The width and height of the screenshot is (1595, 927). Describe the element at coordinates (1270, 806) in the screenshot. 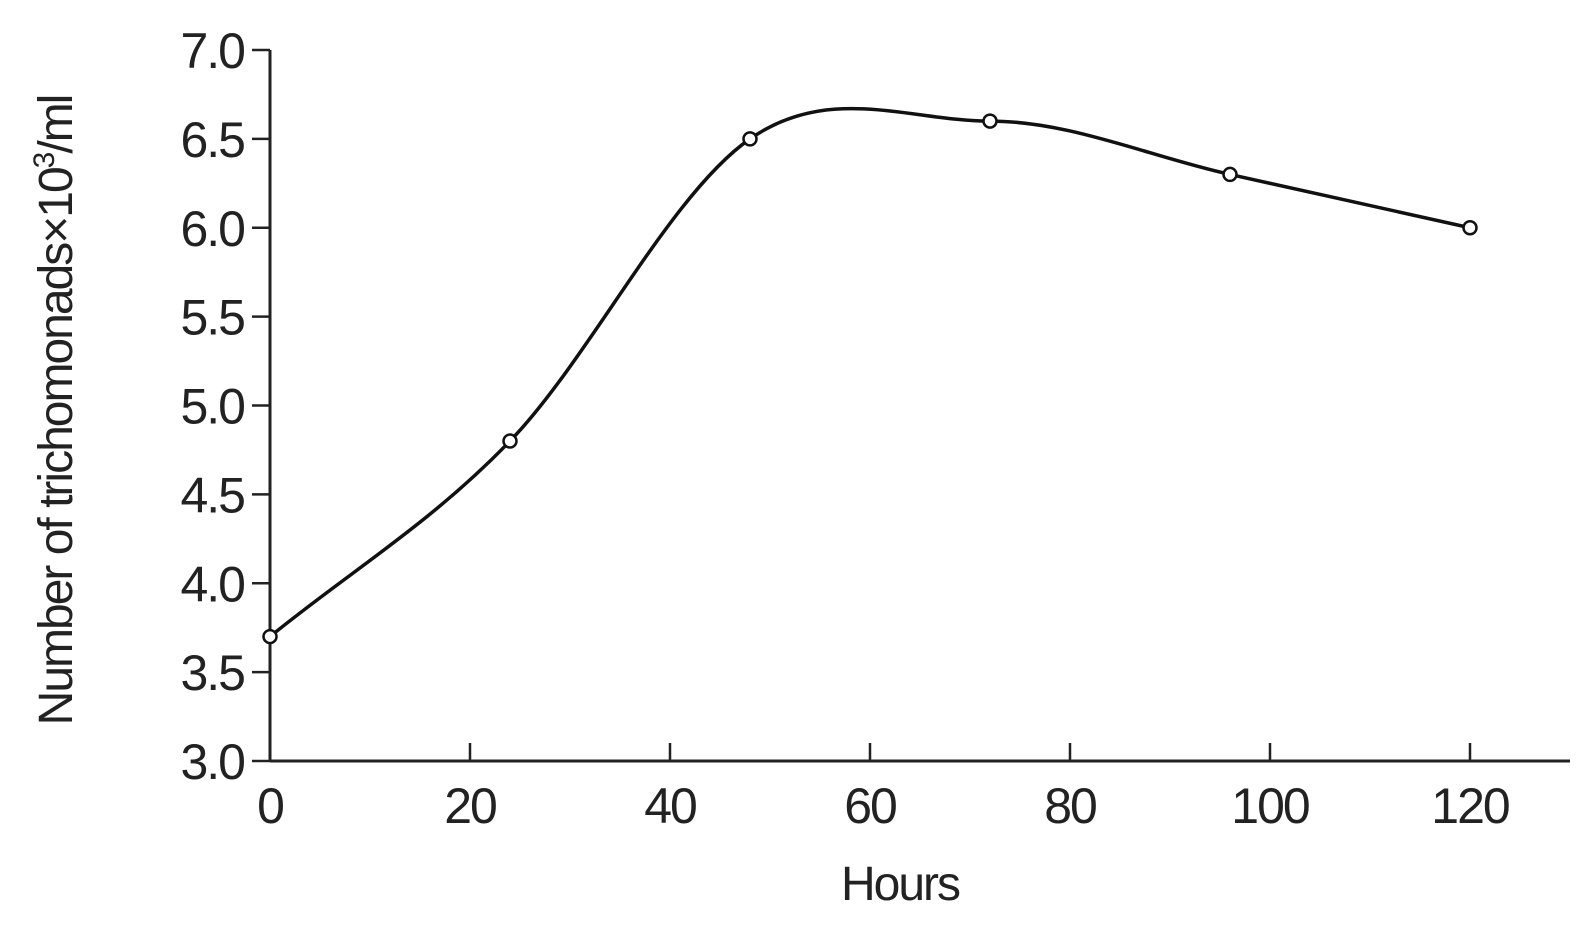

I see `x-tick-label: 100` at that location.